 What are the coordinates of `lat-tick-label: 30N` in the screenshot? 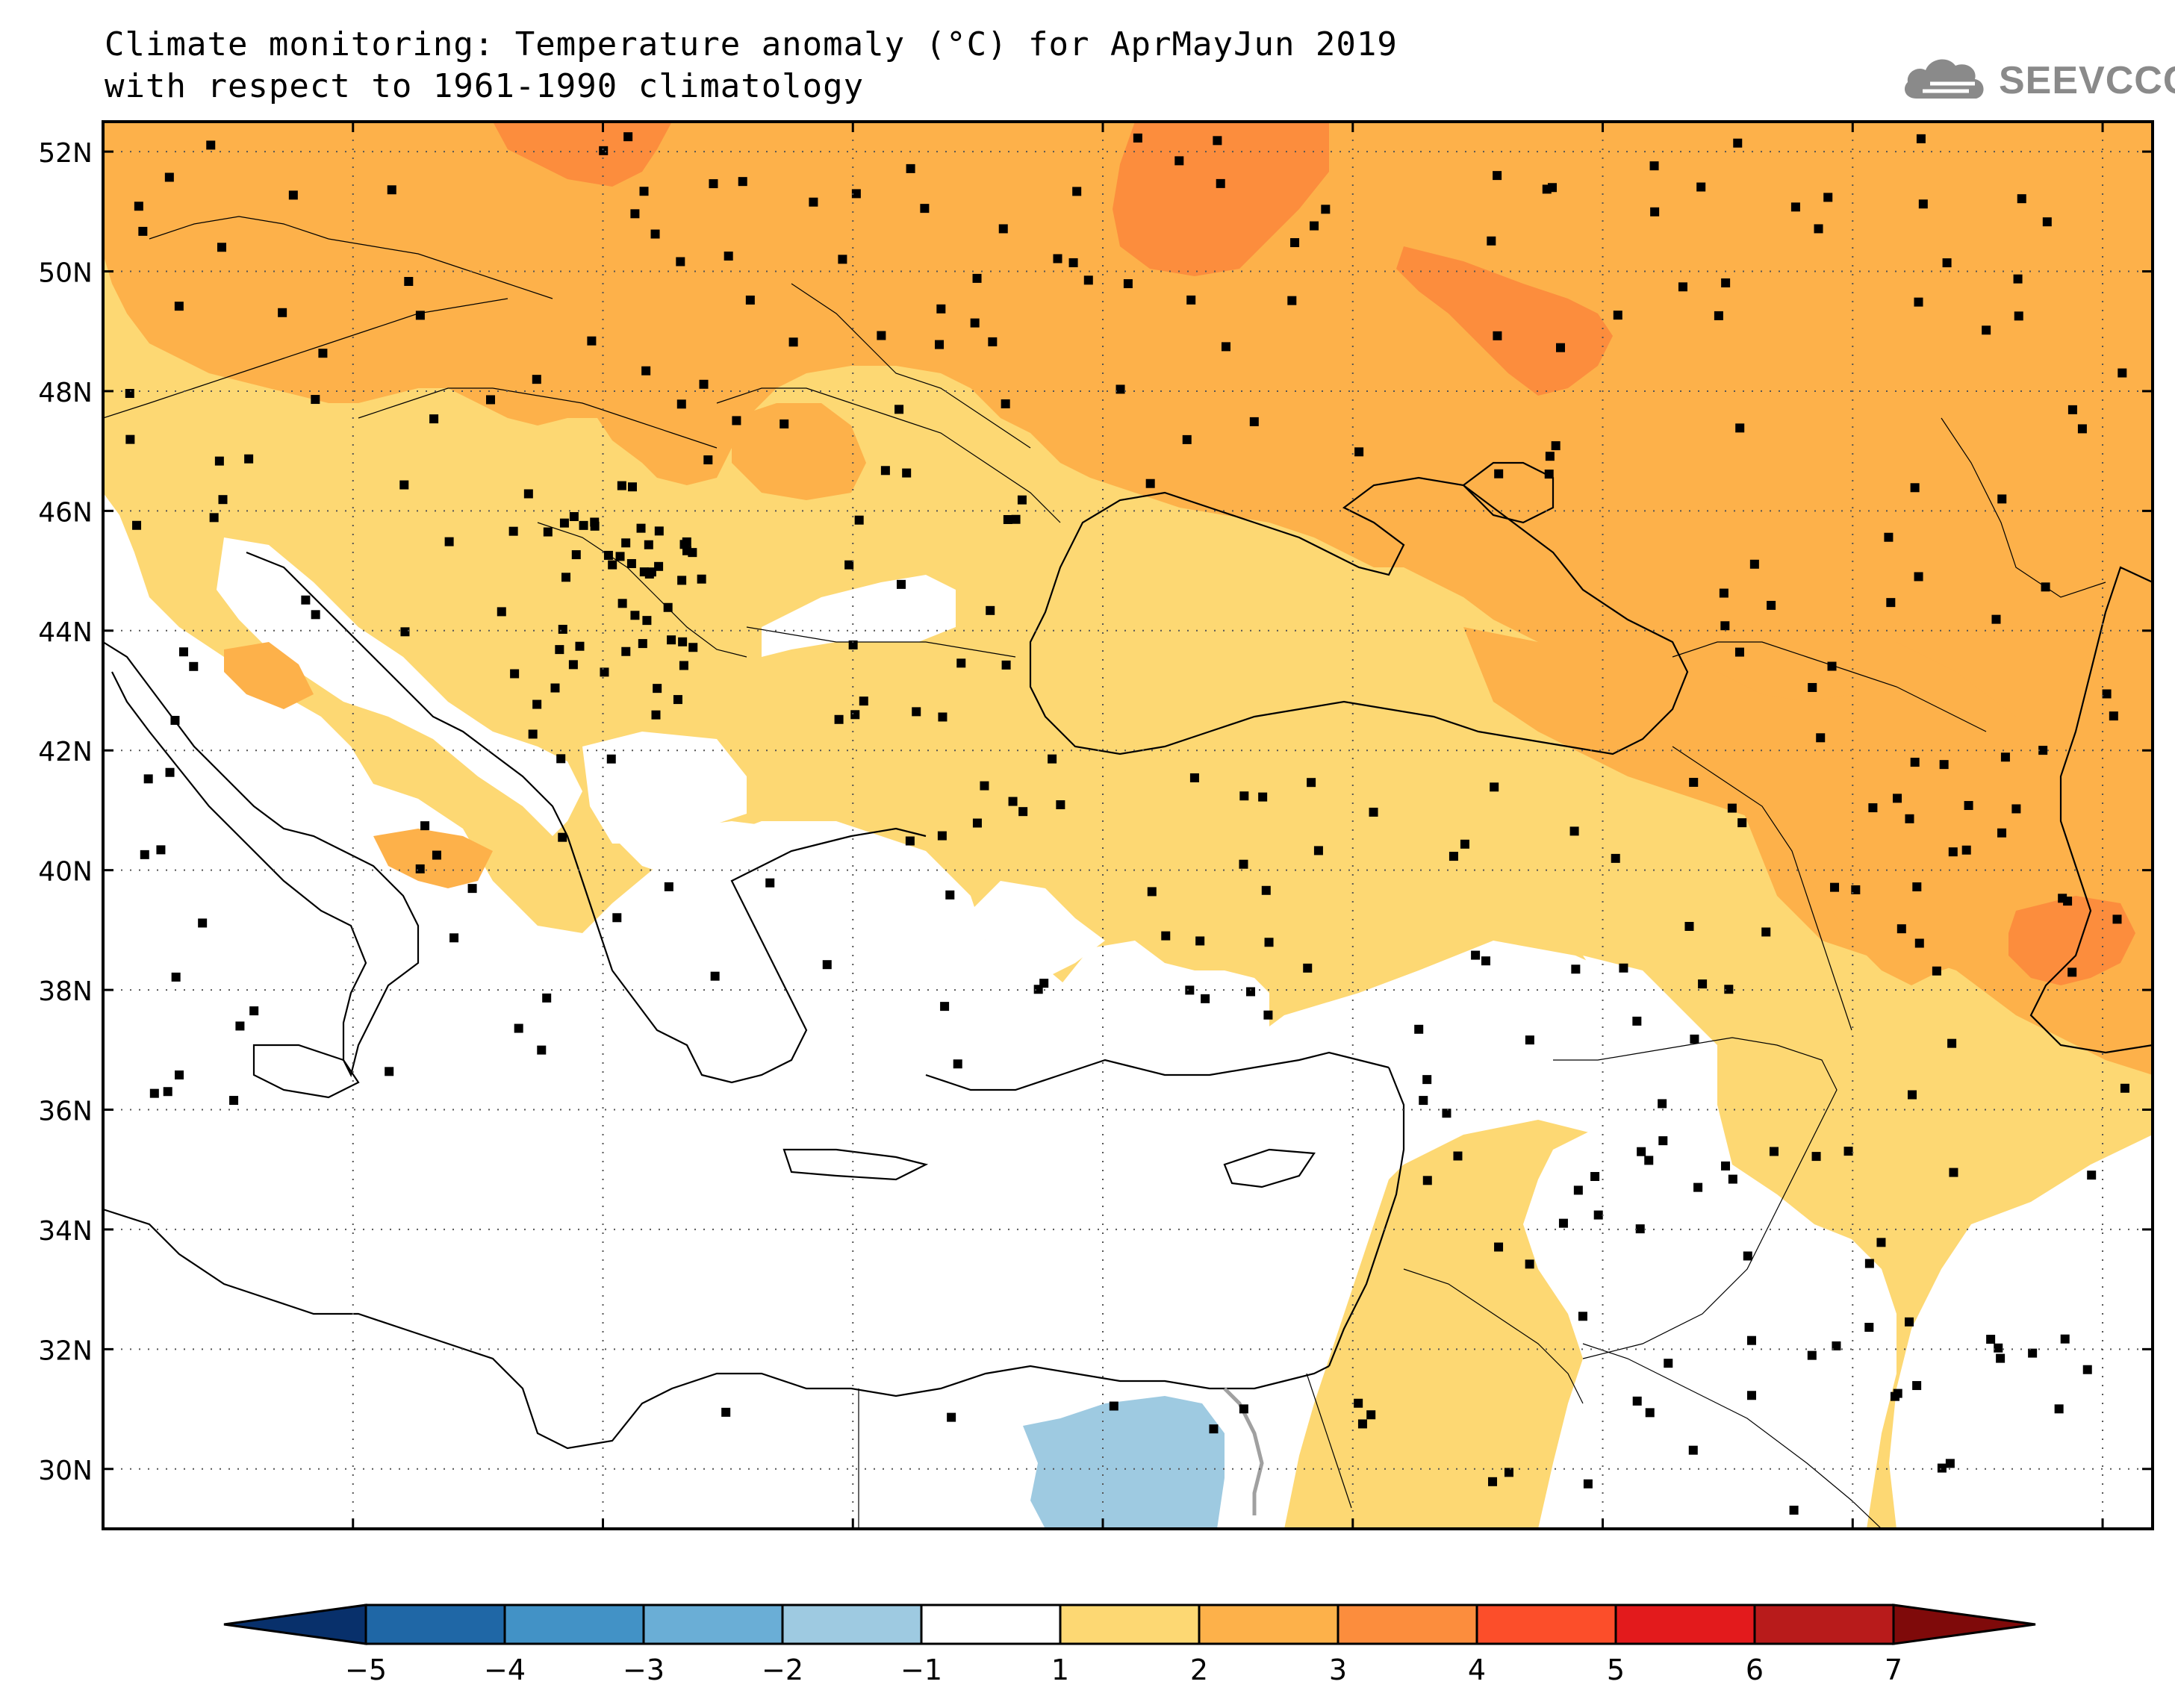 It's located at (65, 1471).